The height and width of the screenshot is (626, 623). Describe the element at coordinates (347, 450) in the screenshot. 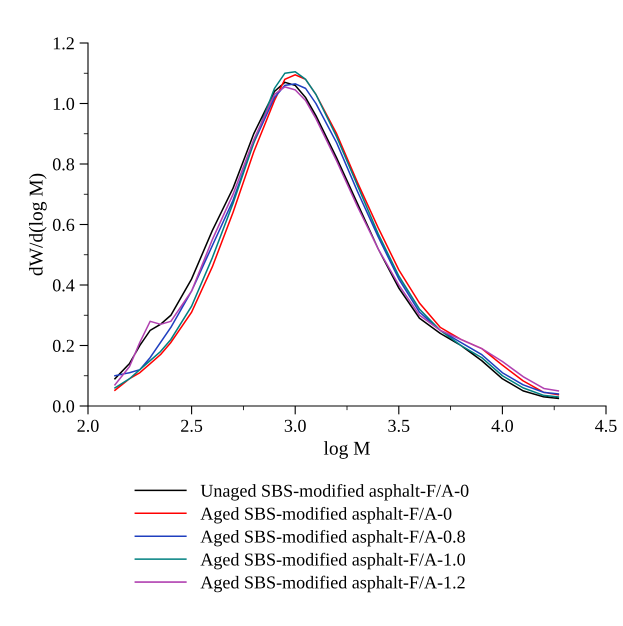

I see `x-axis-title: log M` at that location.